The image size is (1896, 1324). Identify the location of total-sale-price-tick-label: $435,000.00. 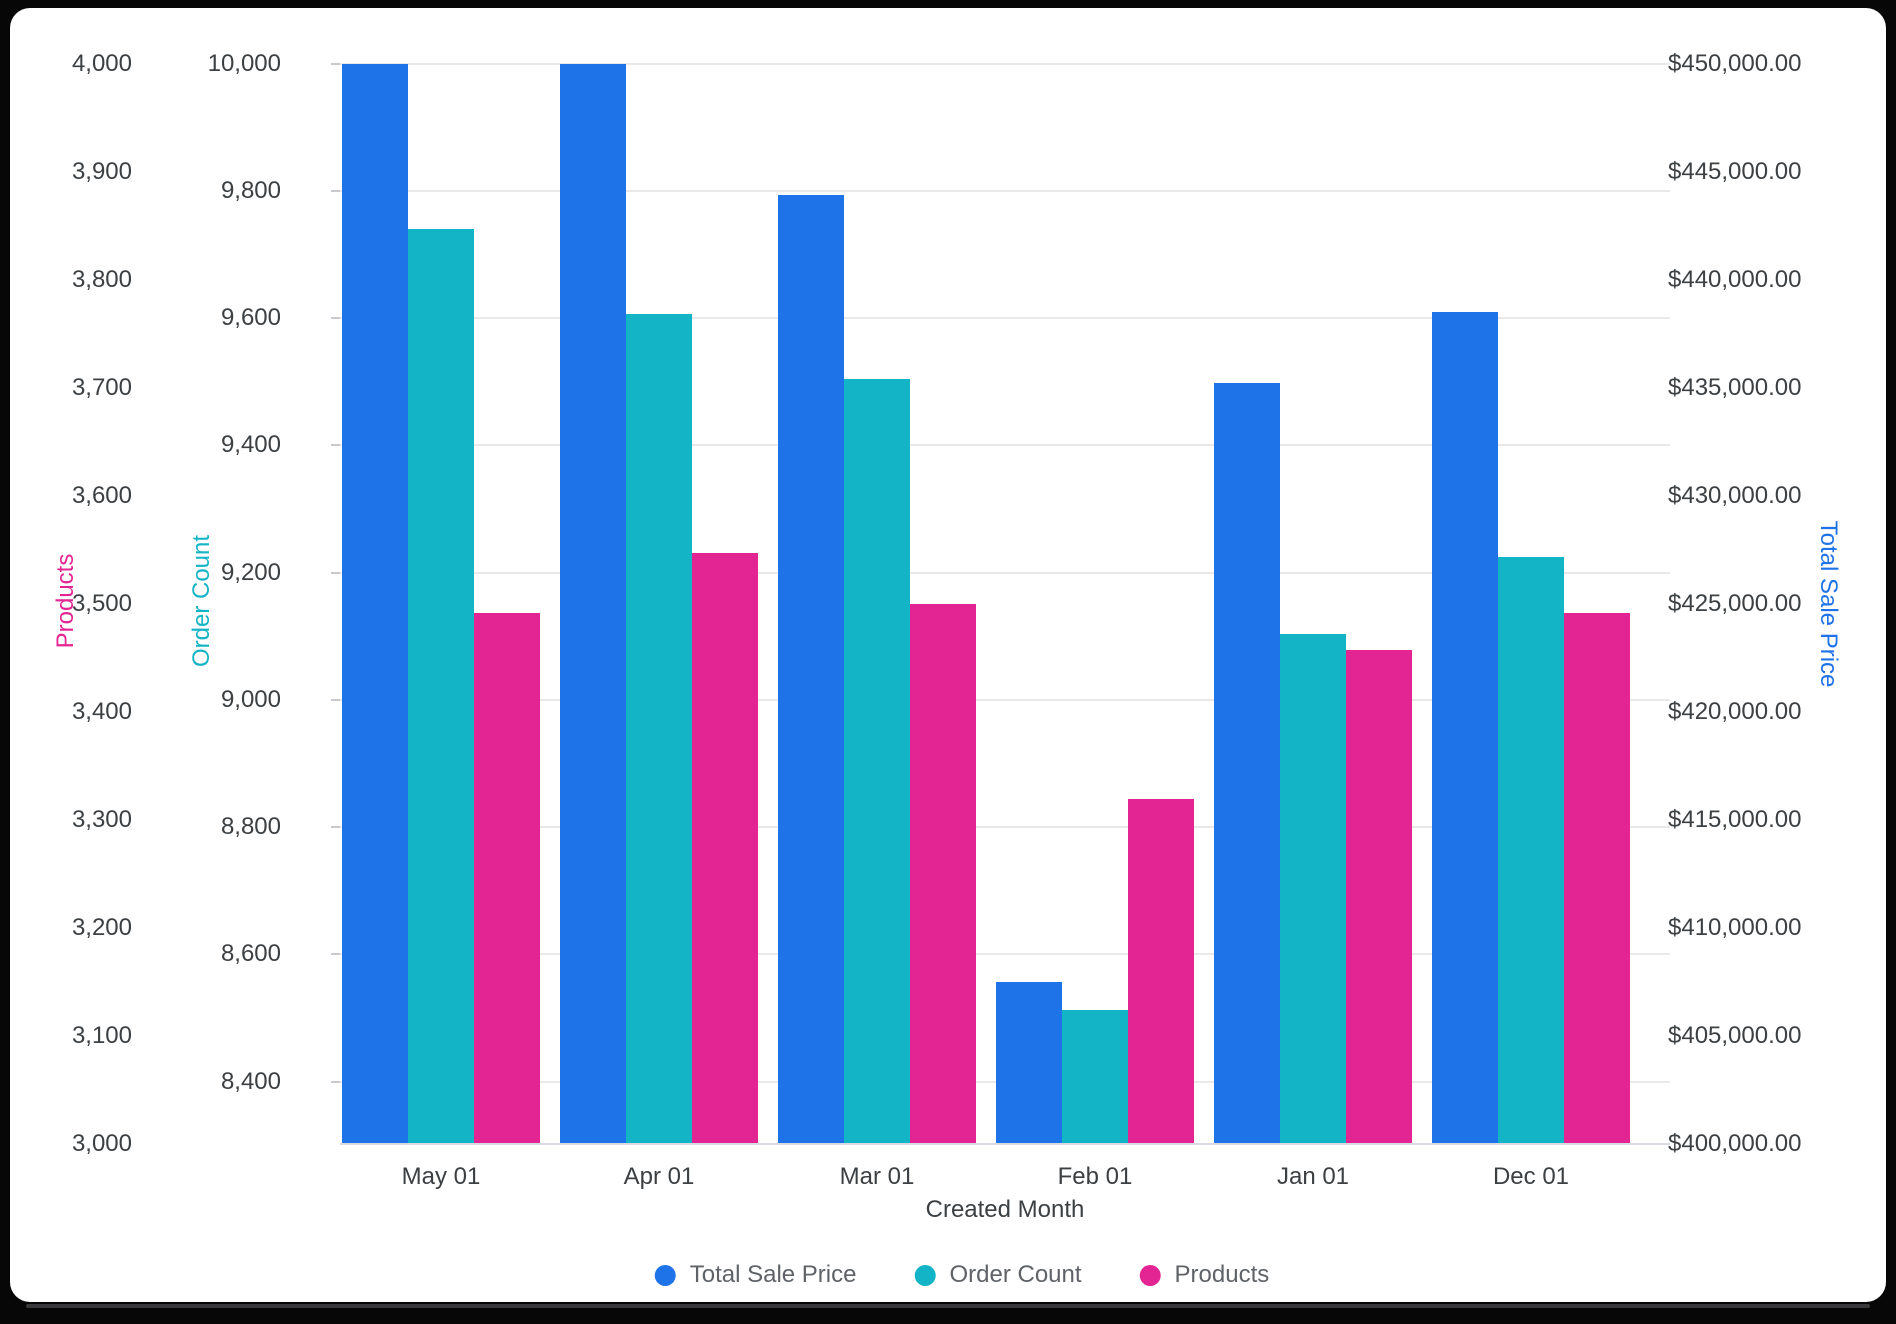
(1735, 387).